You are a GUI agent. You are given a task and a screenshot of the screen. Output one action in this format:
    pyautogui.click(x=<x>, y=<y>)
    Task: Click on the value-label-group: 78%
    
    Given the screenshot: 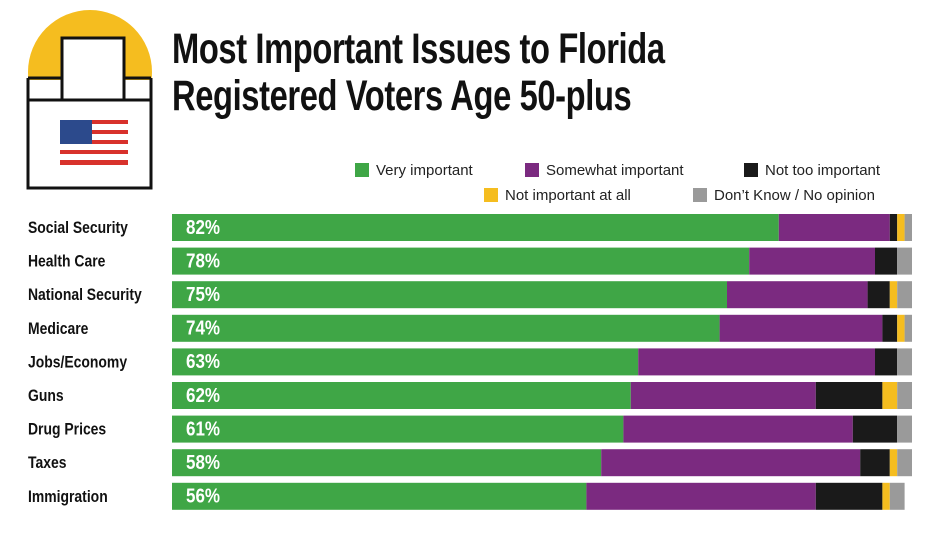 What is the action you would take?
    pyautogui.click(x=203, y=260)
    